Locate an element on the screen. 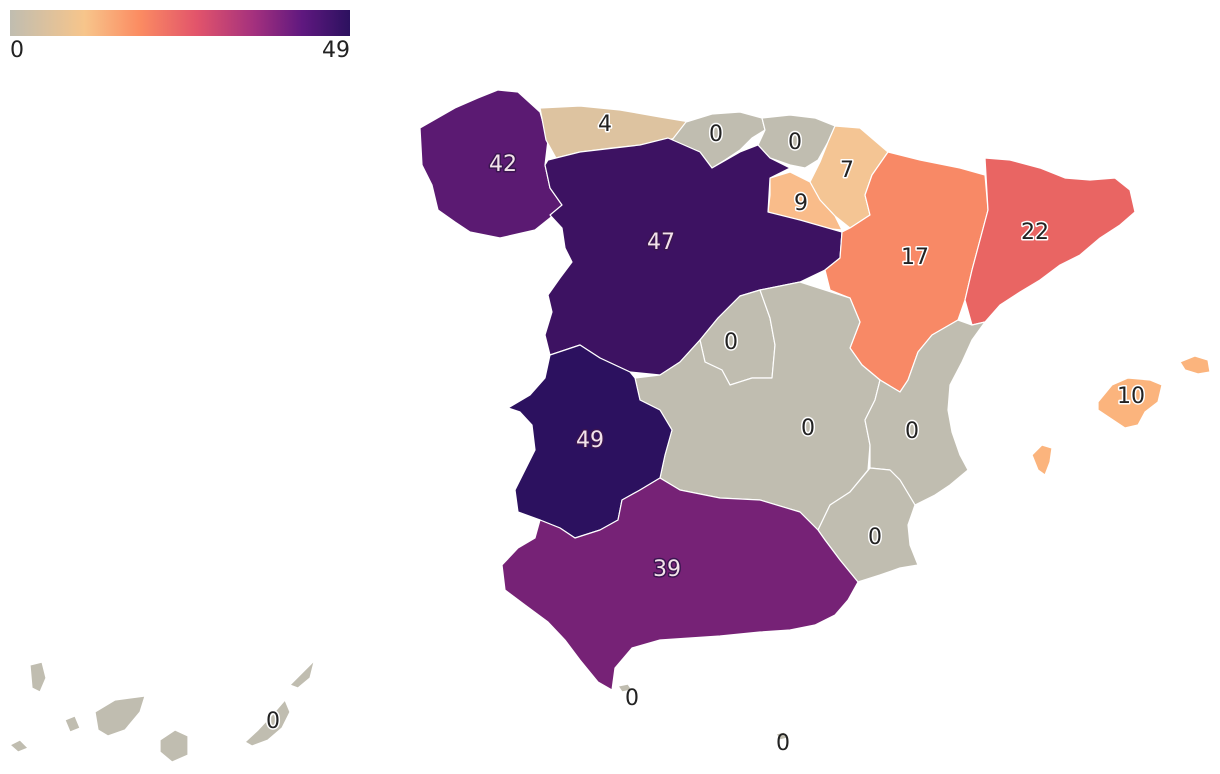 This screenshot has width=1220, height=774. region-pais-vasco is located at coordinates (796, 141).